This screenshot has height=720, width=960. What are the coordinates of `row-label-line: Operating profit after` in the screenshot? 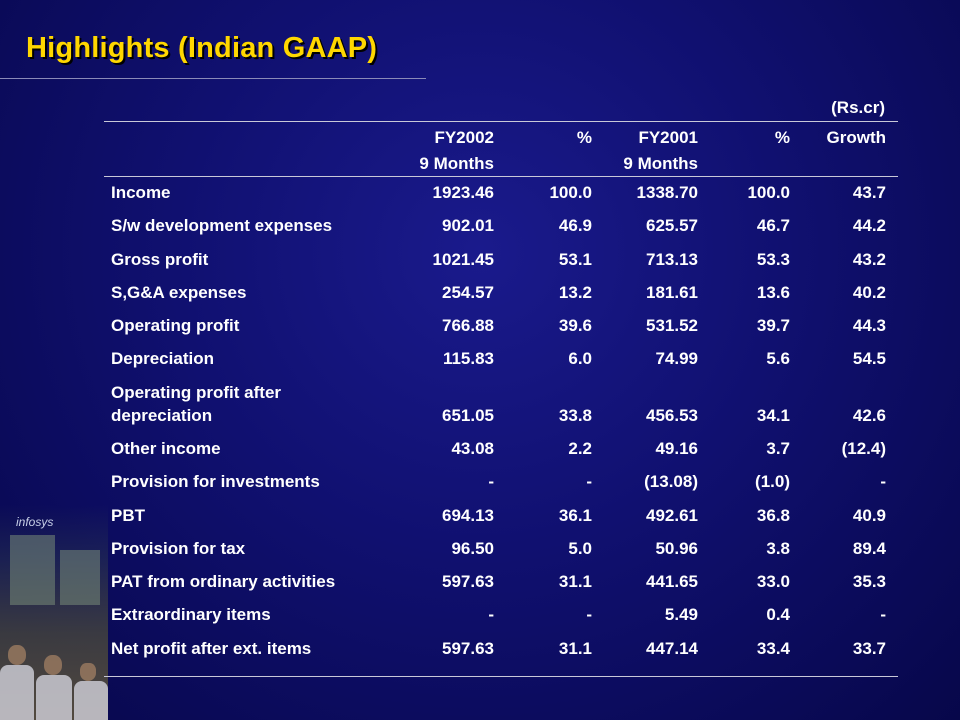 It's located at (196, 392).